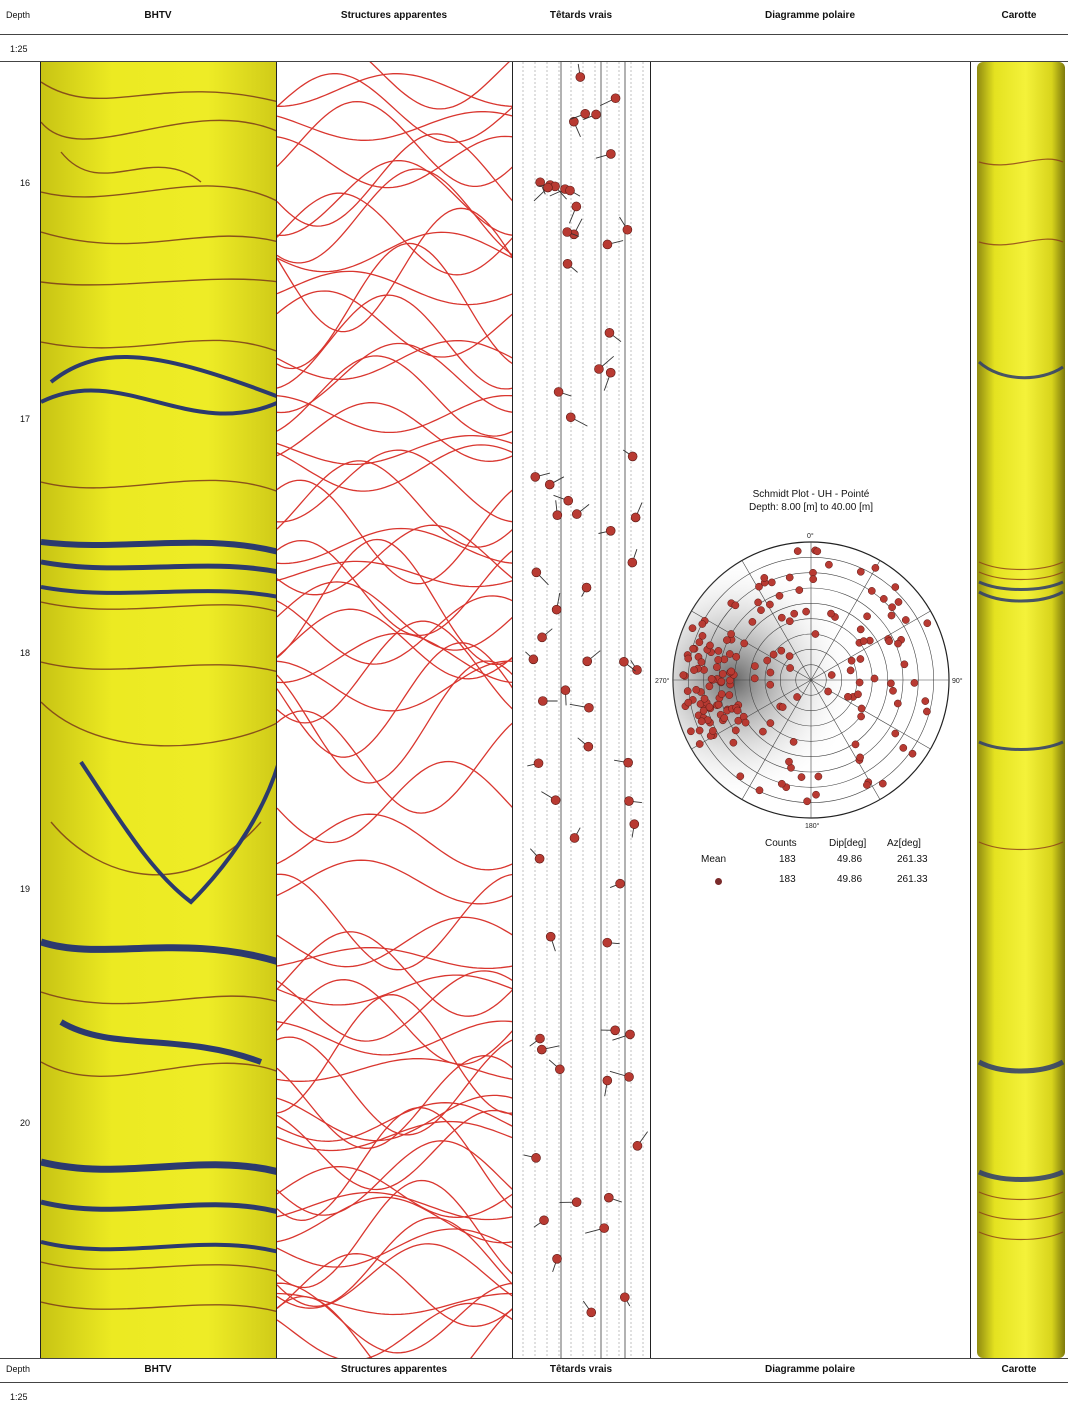 The image size is (1068, 1410). I want to click on footer-title-bhtv: BHTV, so click(158, 1369).